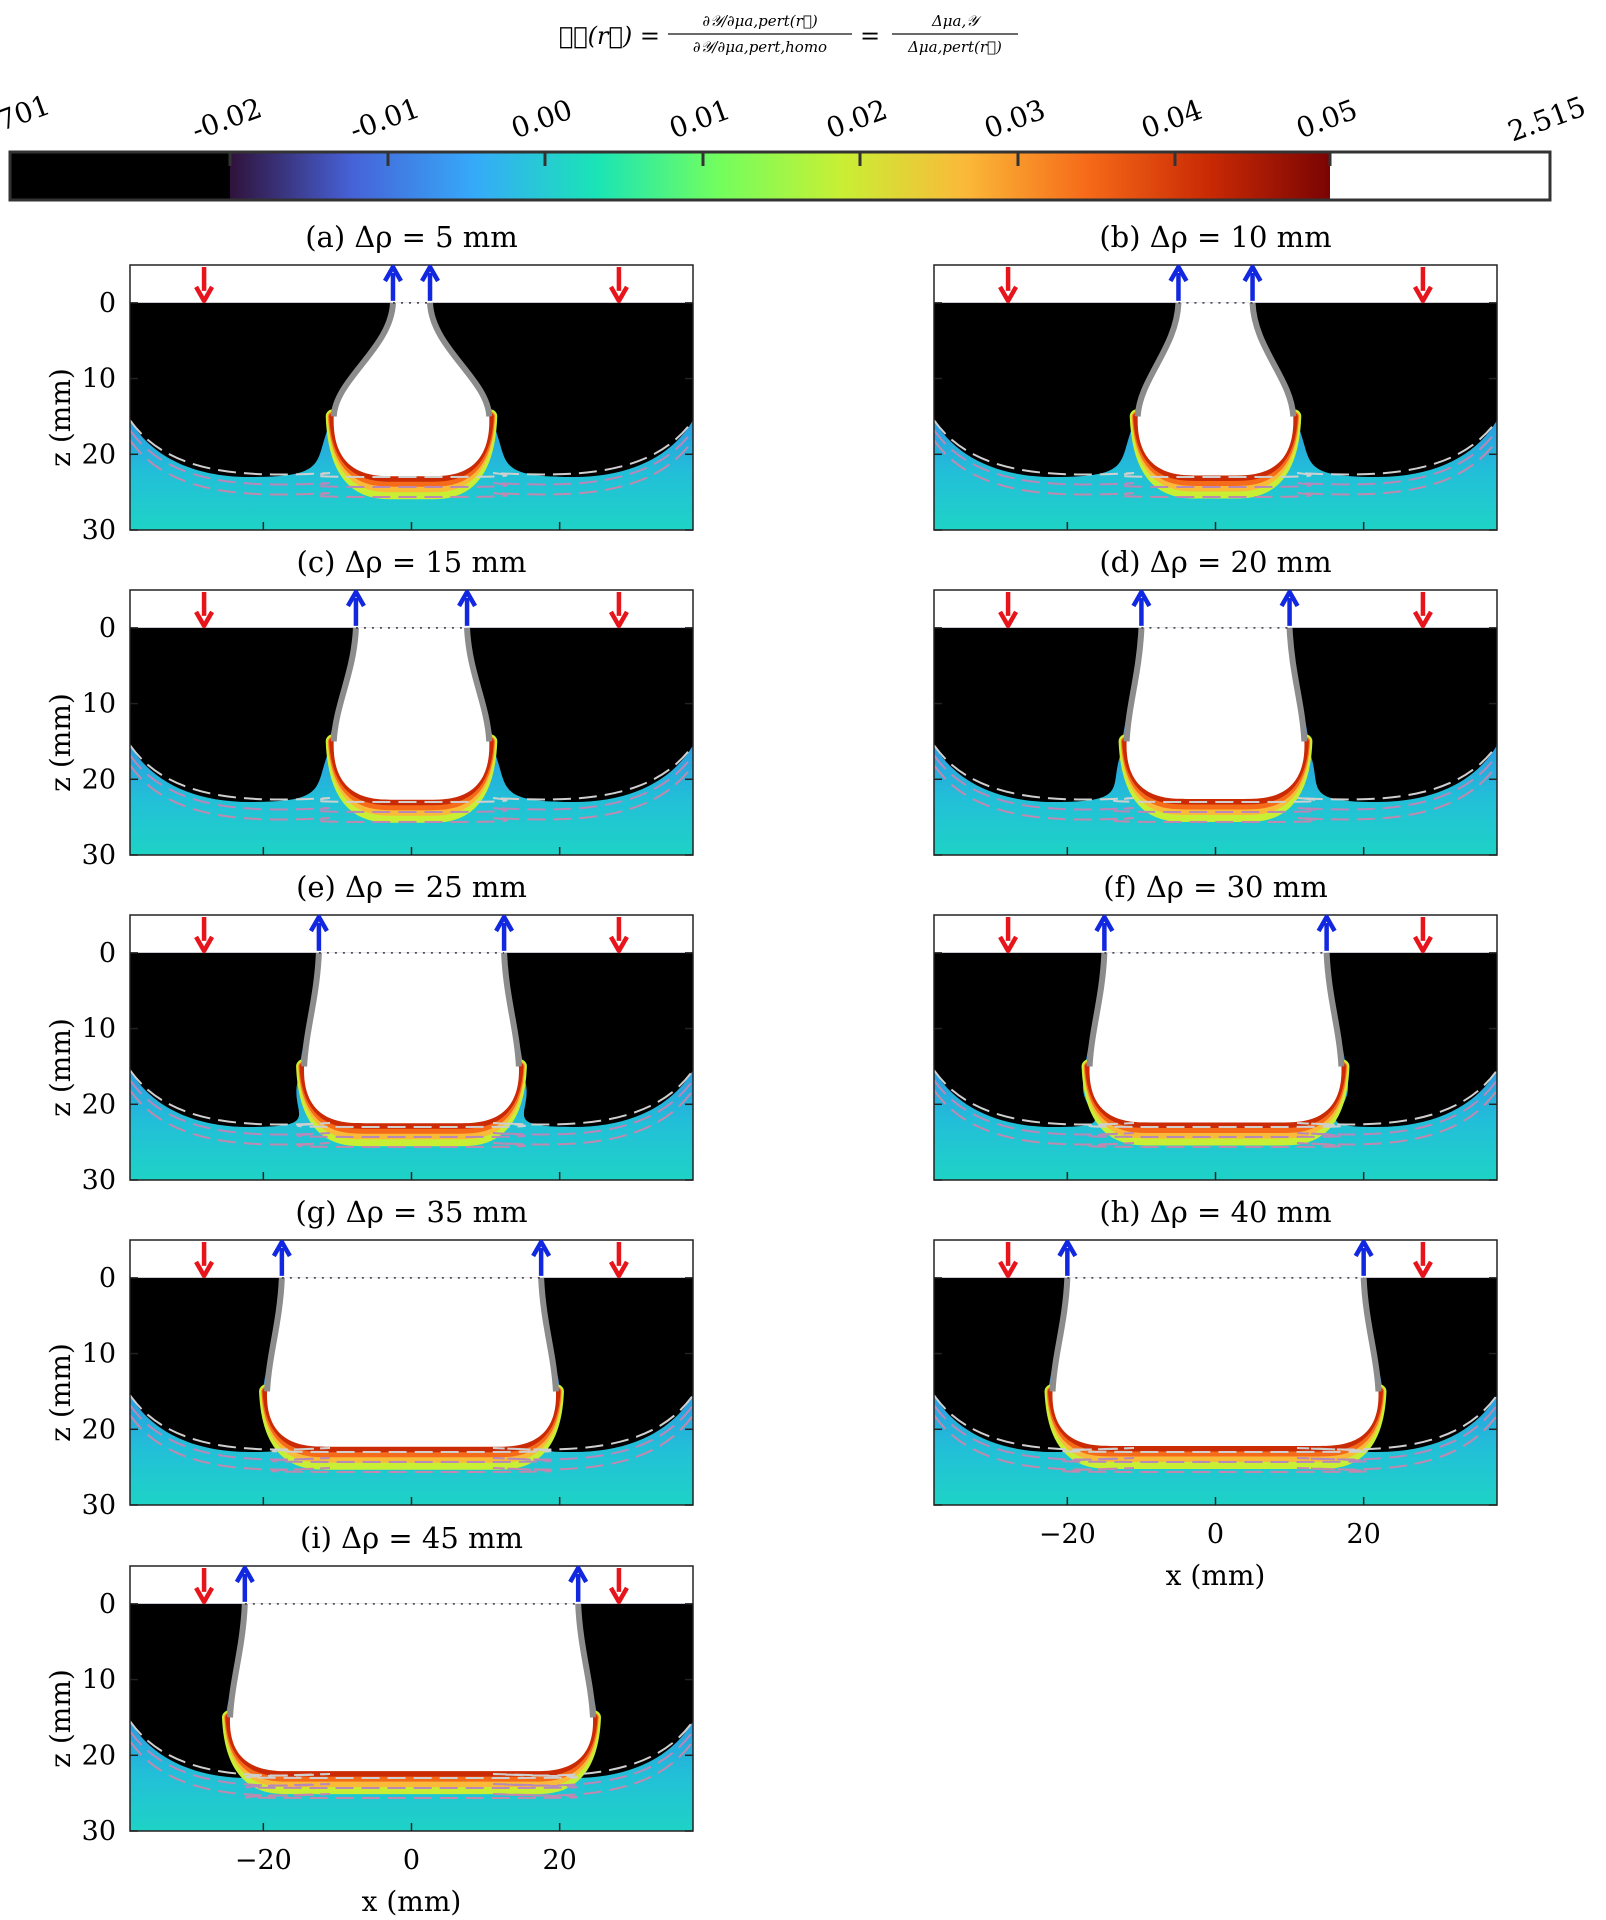 This screenshot has width=1606, height=1920. I want to click on panel-b: (b) Δρ = 10 mm, so click(1215, 375).